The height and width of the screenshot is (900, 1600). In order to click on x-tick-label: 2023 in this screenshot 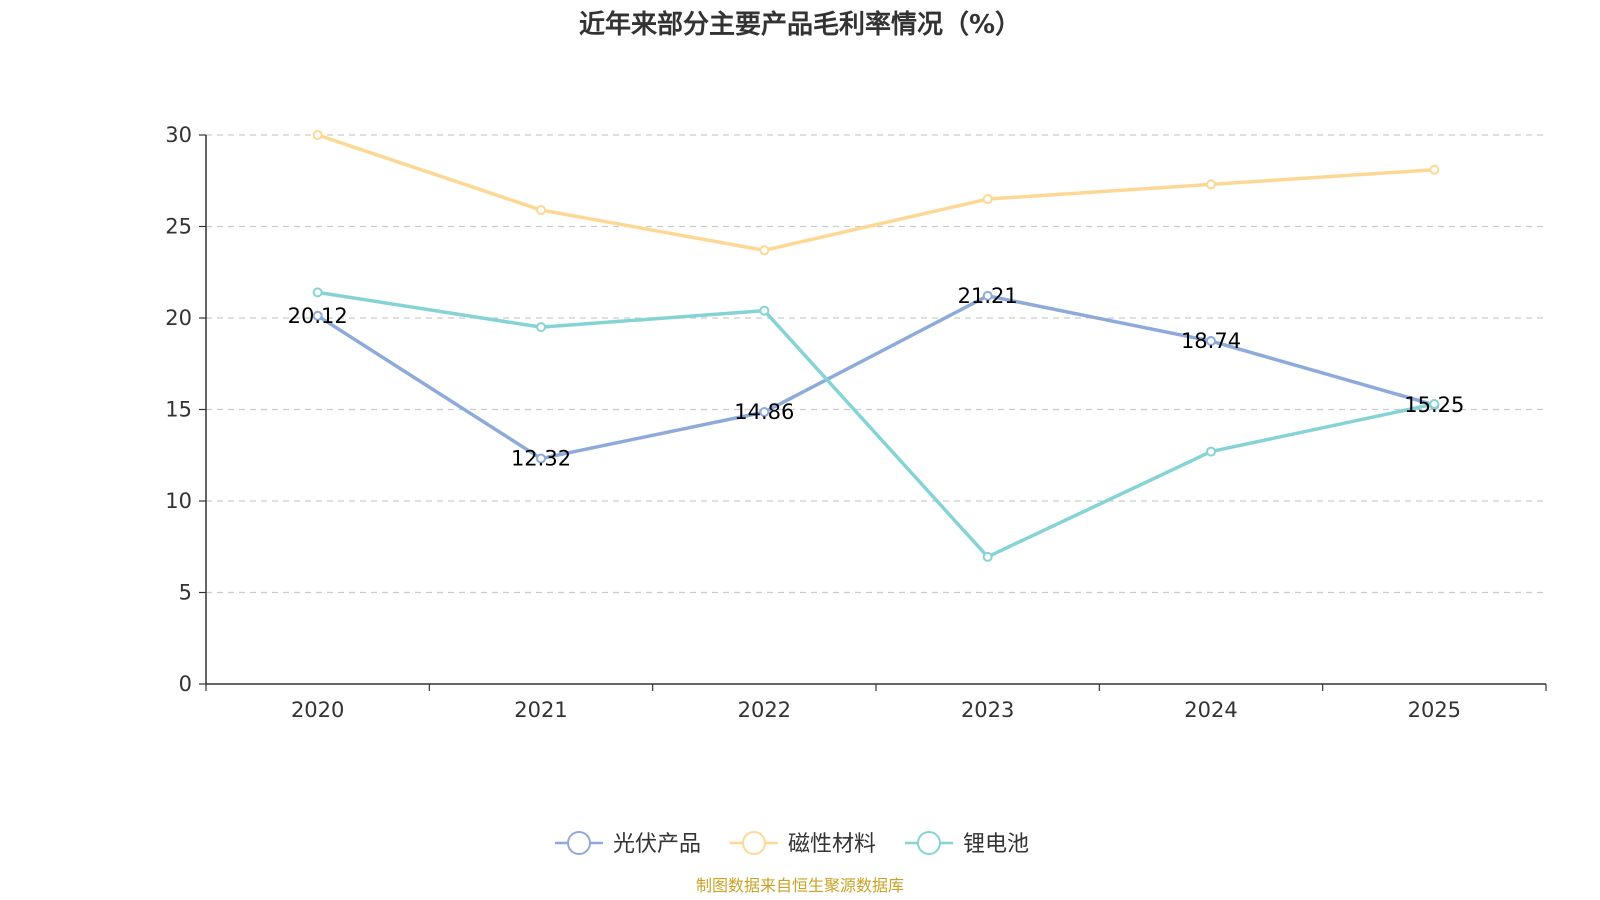, I will do `click(987, 710)`.